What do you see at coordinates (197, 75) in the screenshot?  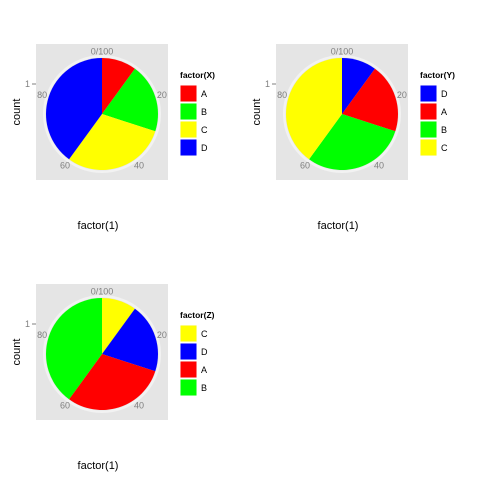 I see `legend-title: factor(X)` at bounding box center [197, 75].